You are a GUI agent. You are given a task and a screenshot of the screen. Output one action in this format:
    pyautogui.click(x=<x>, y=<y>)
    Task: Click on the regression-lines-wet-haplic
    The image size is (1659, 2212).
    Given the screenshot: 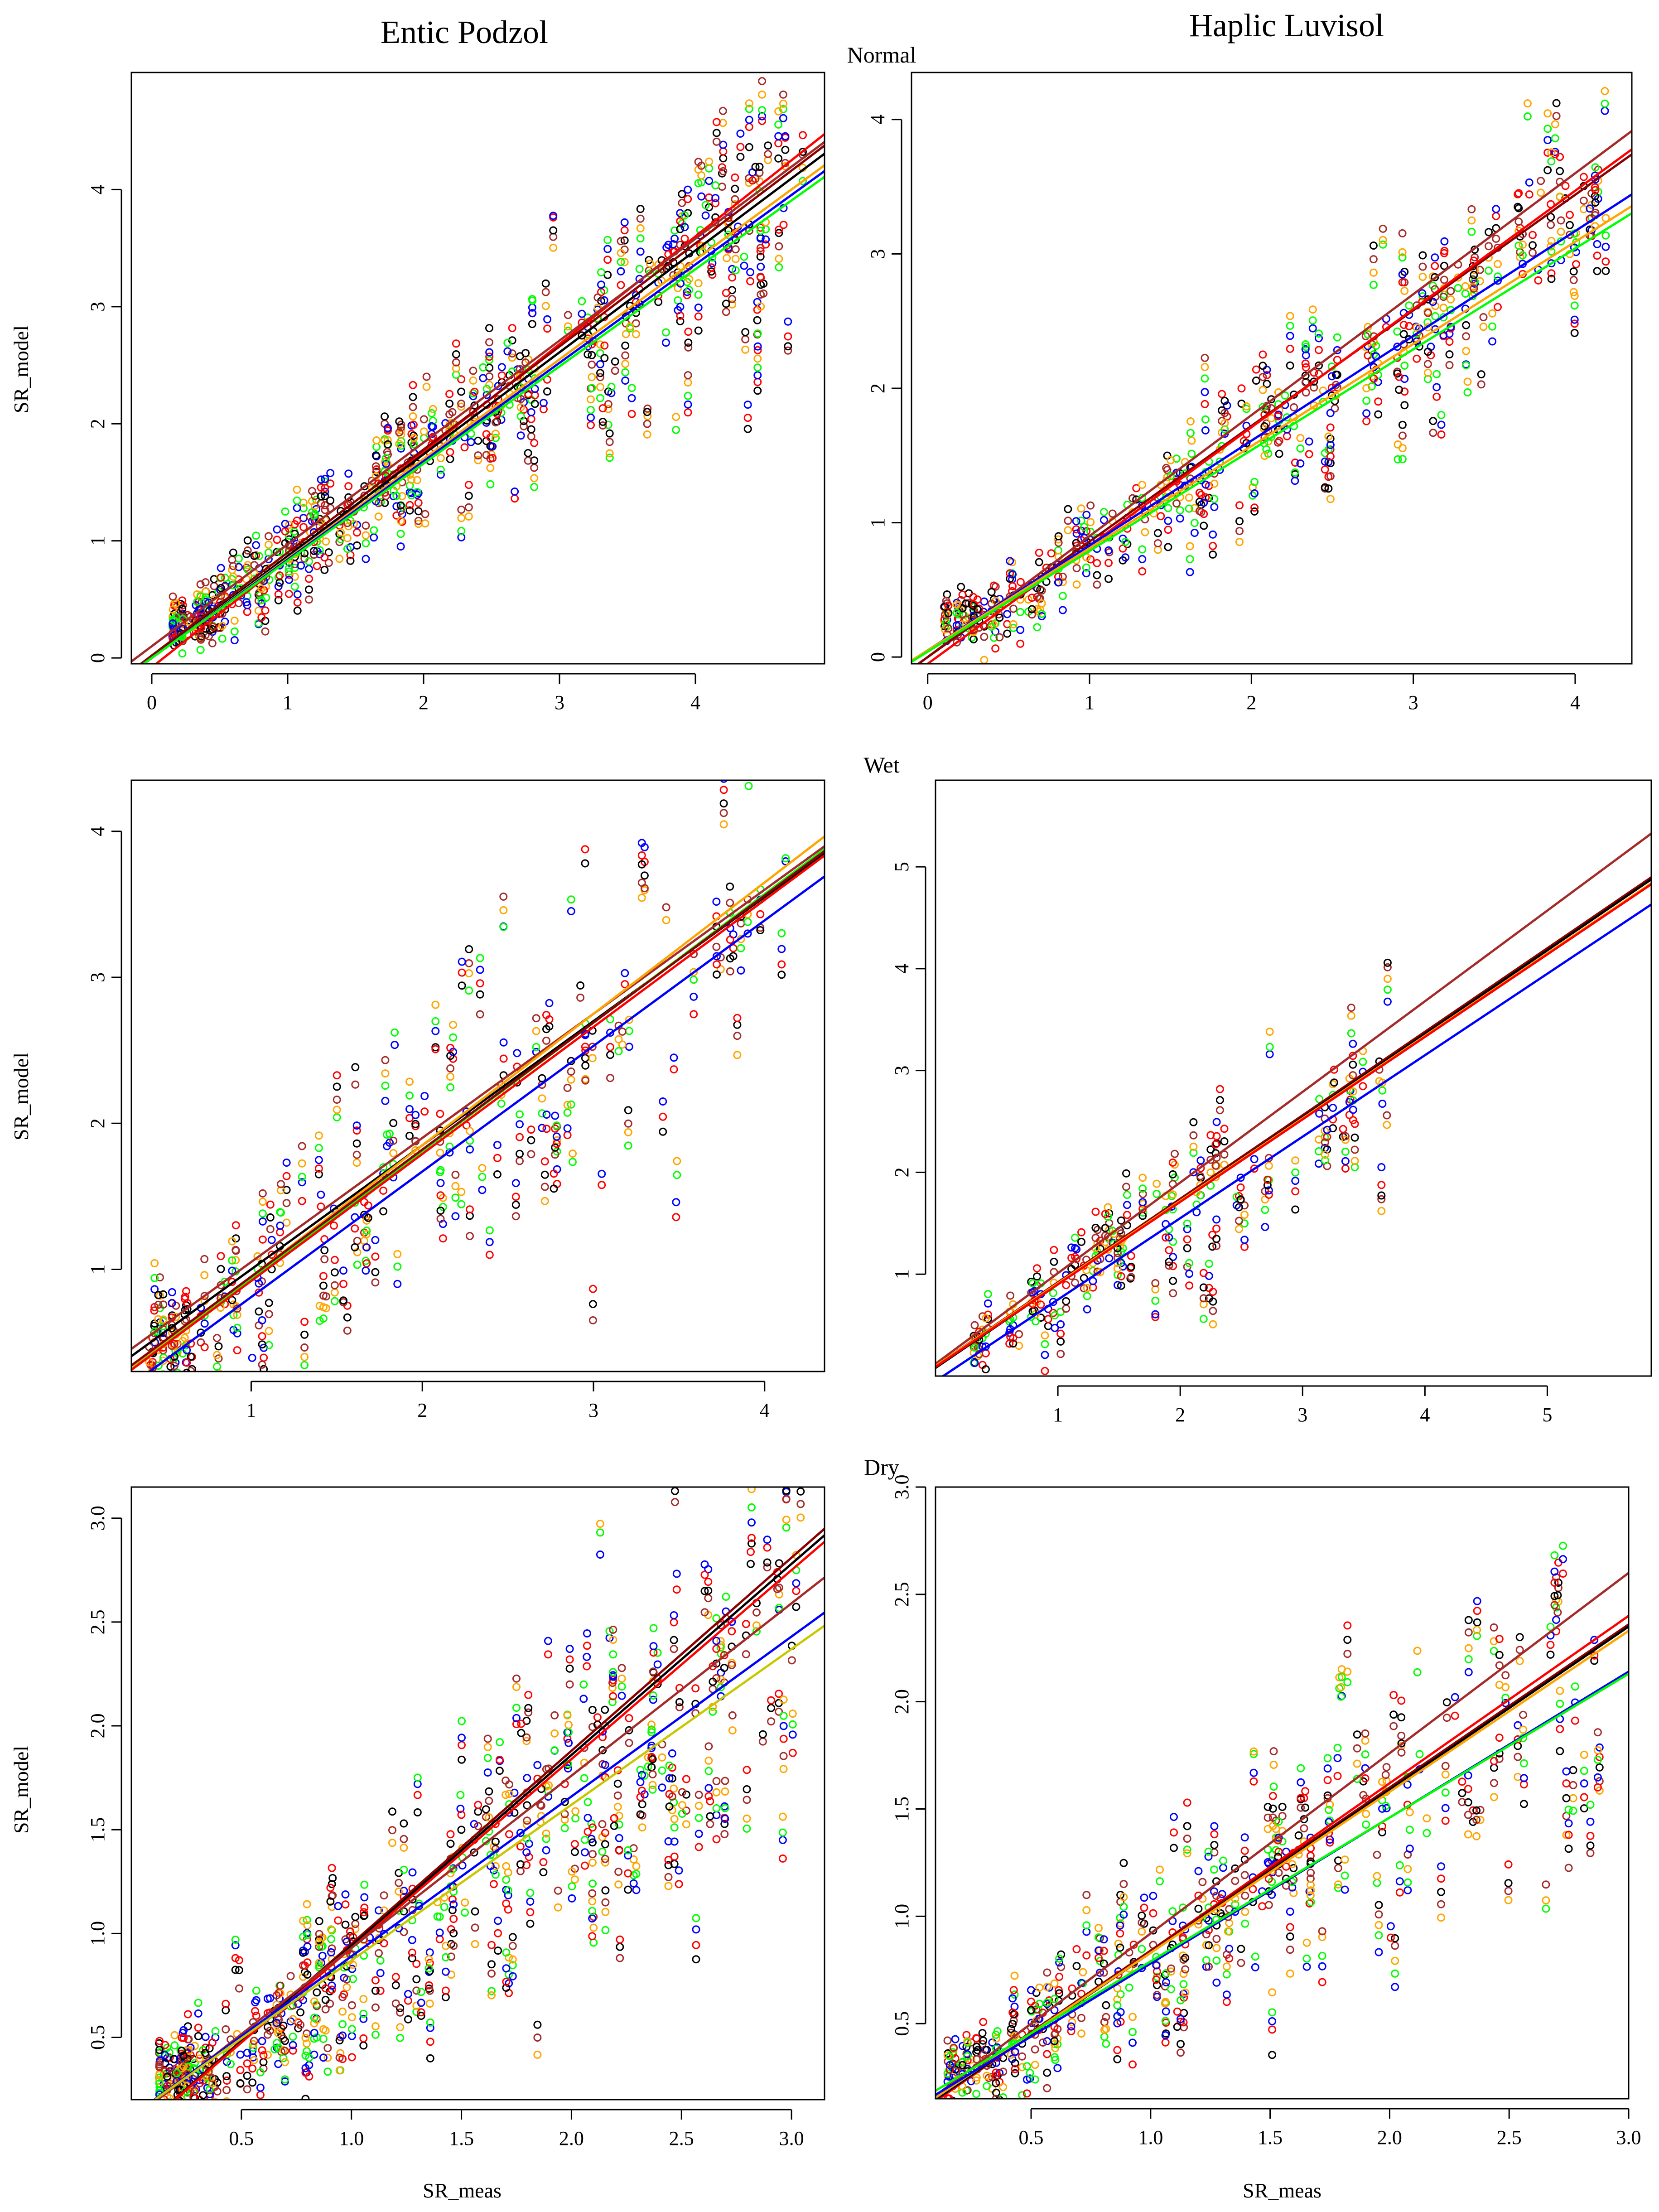 What is the action you would take?
    pyautogui.click(x=1293, y=1104)
    